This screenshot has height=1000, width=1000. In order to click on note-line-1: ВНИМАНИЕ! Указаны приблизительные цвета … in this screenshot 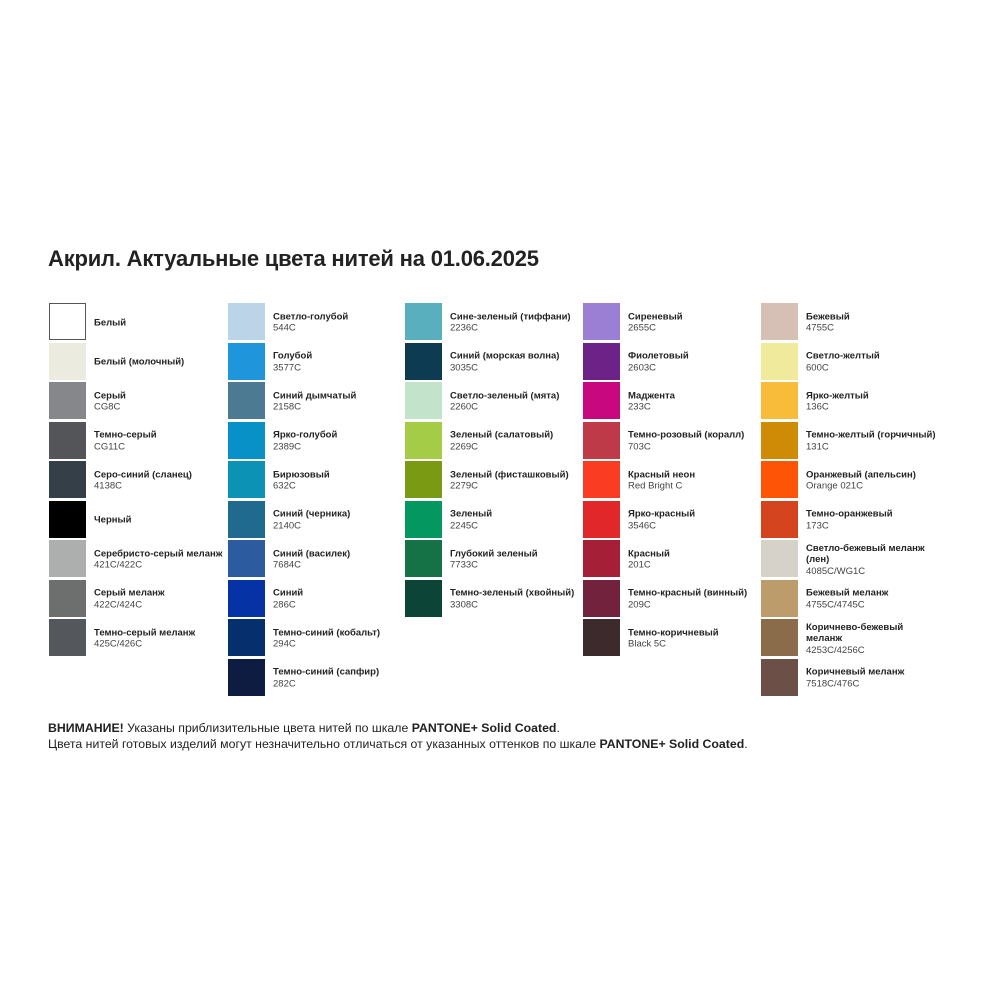, I will do `click(304, 728)`.